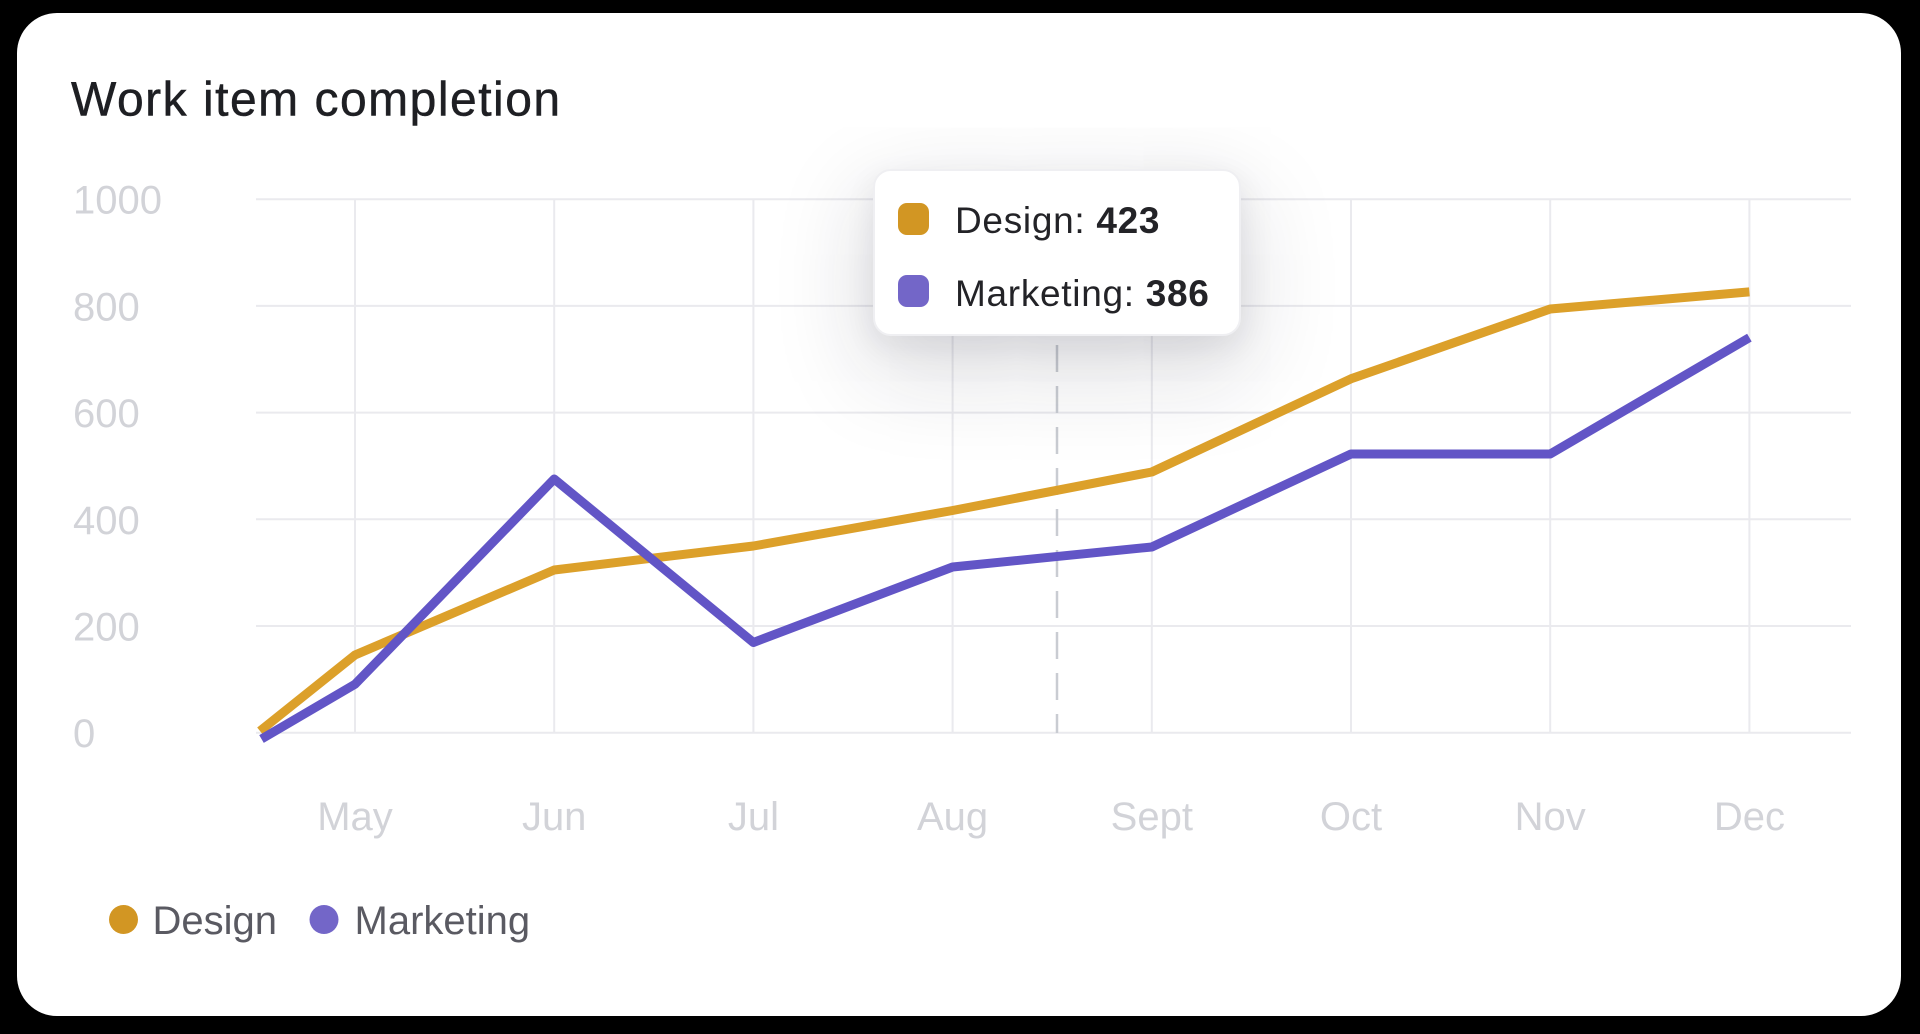  Describe the element at coordinates (443, 921) in the screenshot. I see `svg-text: Marketing` at that location.